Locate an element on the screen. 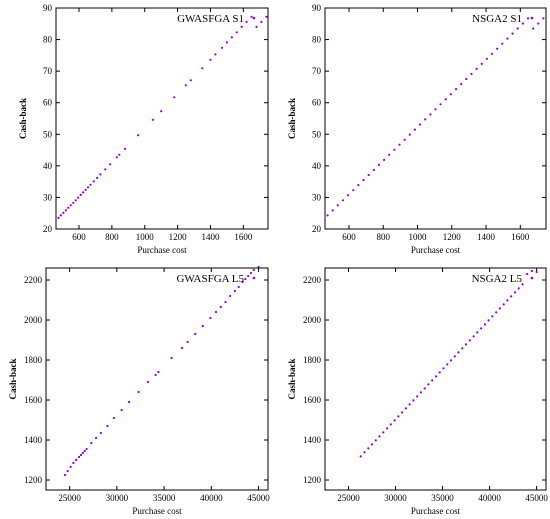  x-tick-label: 800 is located at coordinates (383, 237).